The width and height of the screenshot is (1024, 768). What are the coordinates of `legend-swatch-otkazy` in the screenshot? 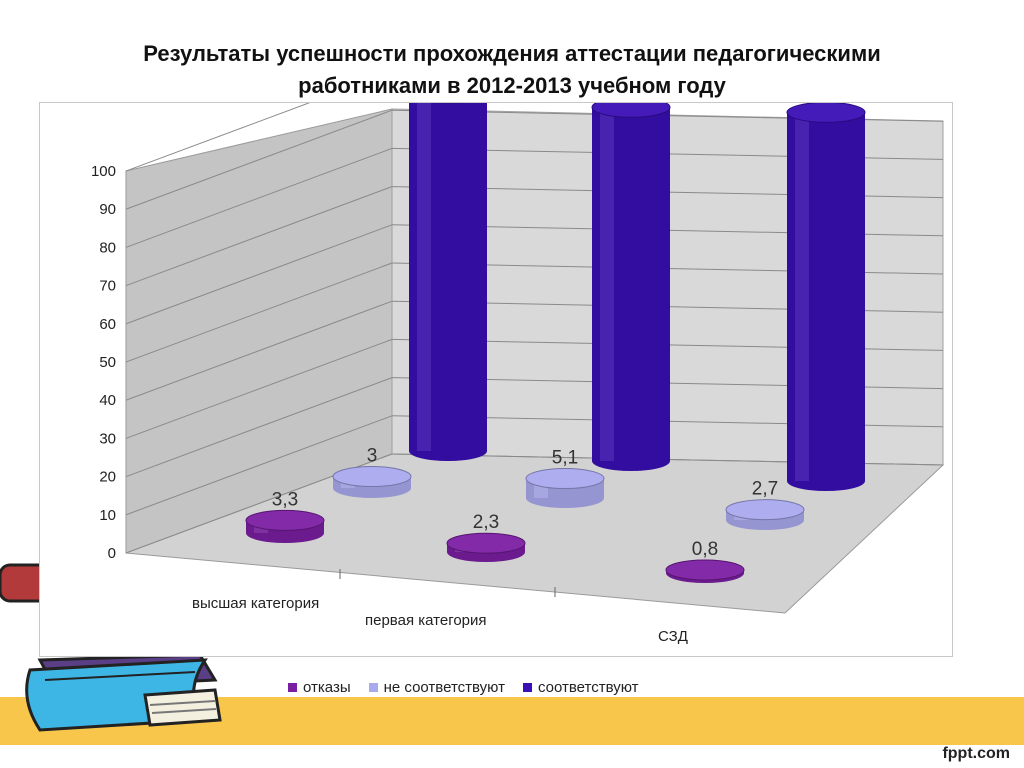 It's located at (292, 687).